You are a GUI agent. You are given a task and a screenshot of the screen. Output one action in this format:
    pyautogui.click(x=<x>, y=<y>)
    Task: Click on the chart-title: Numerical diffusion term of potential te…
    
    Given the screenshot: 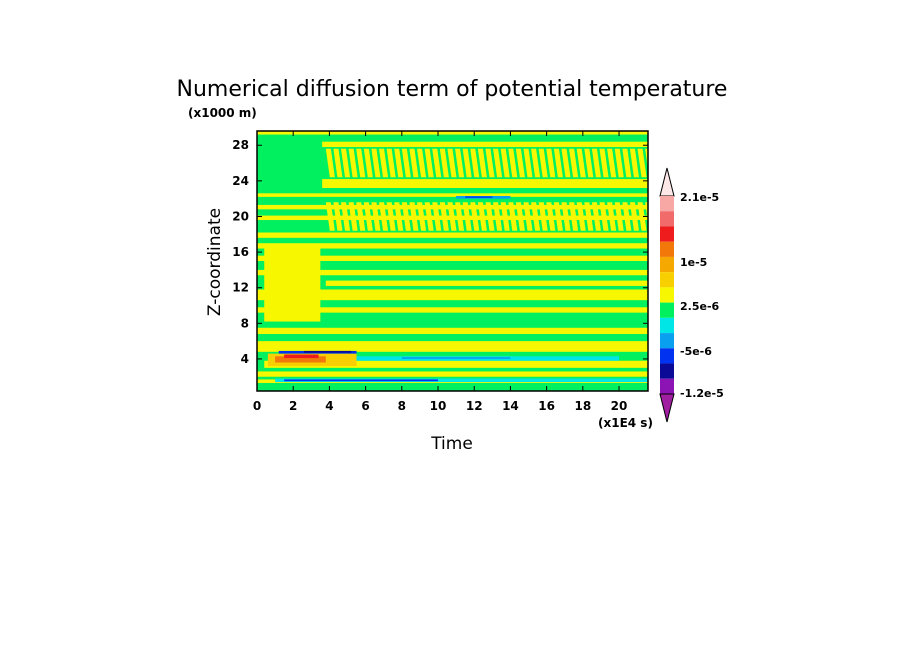 What is the action you would take?
    pyautogui.click(x=452, y=89)
    